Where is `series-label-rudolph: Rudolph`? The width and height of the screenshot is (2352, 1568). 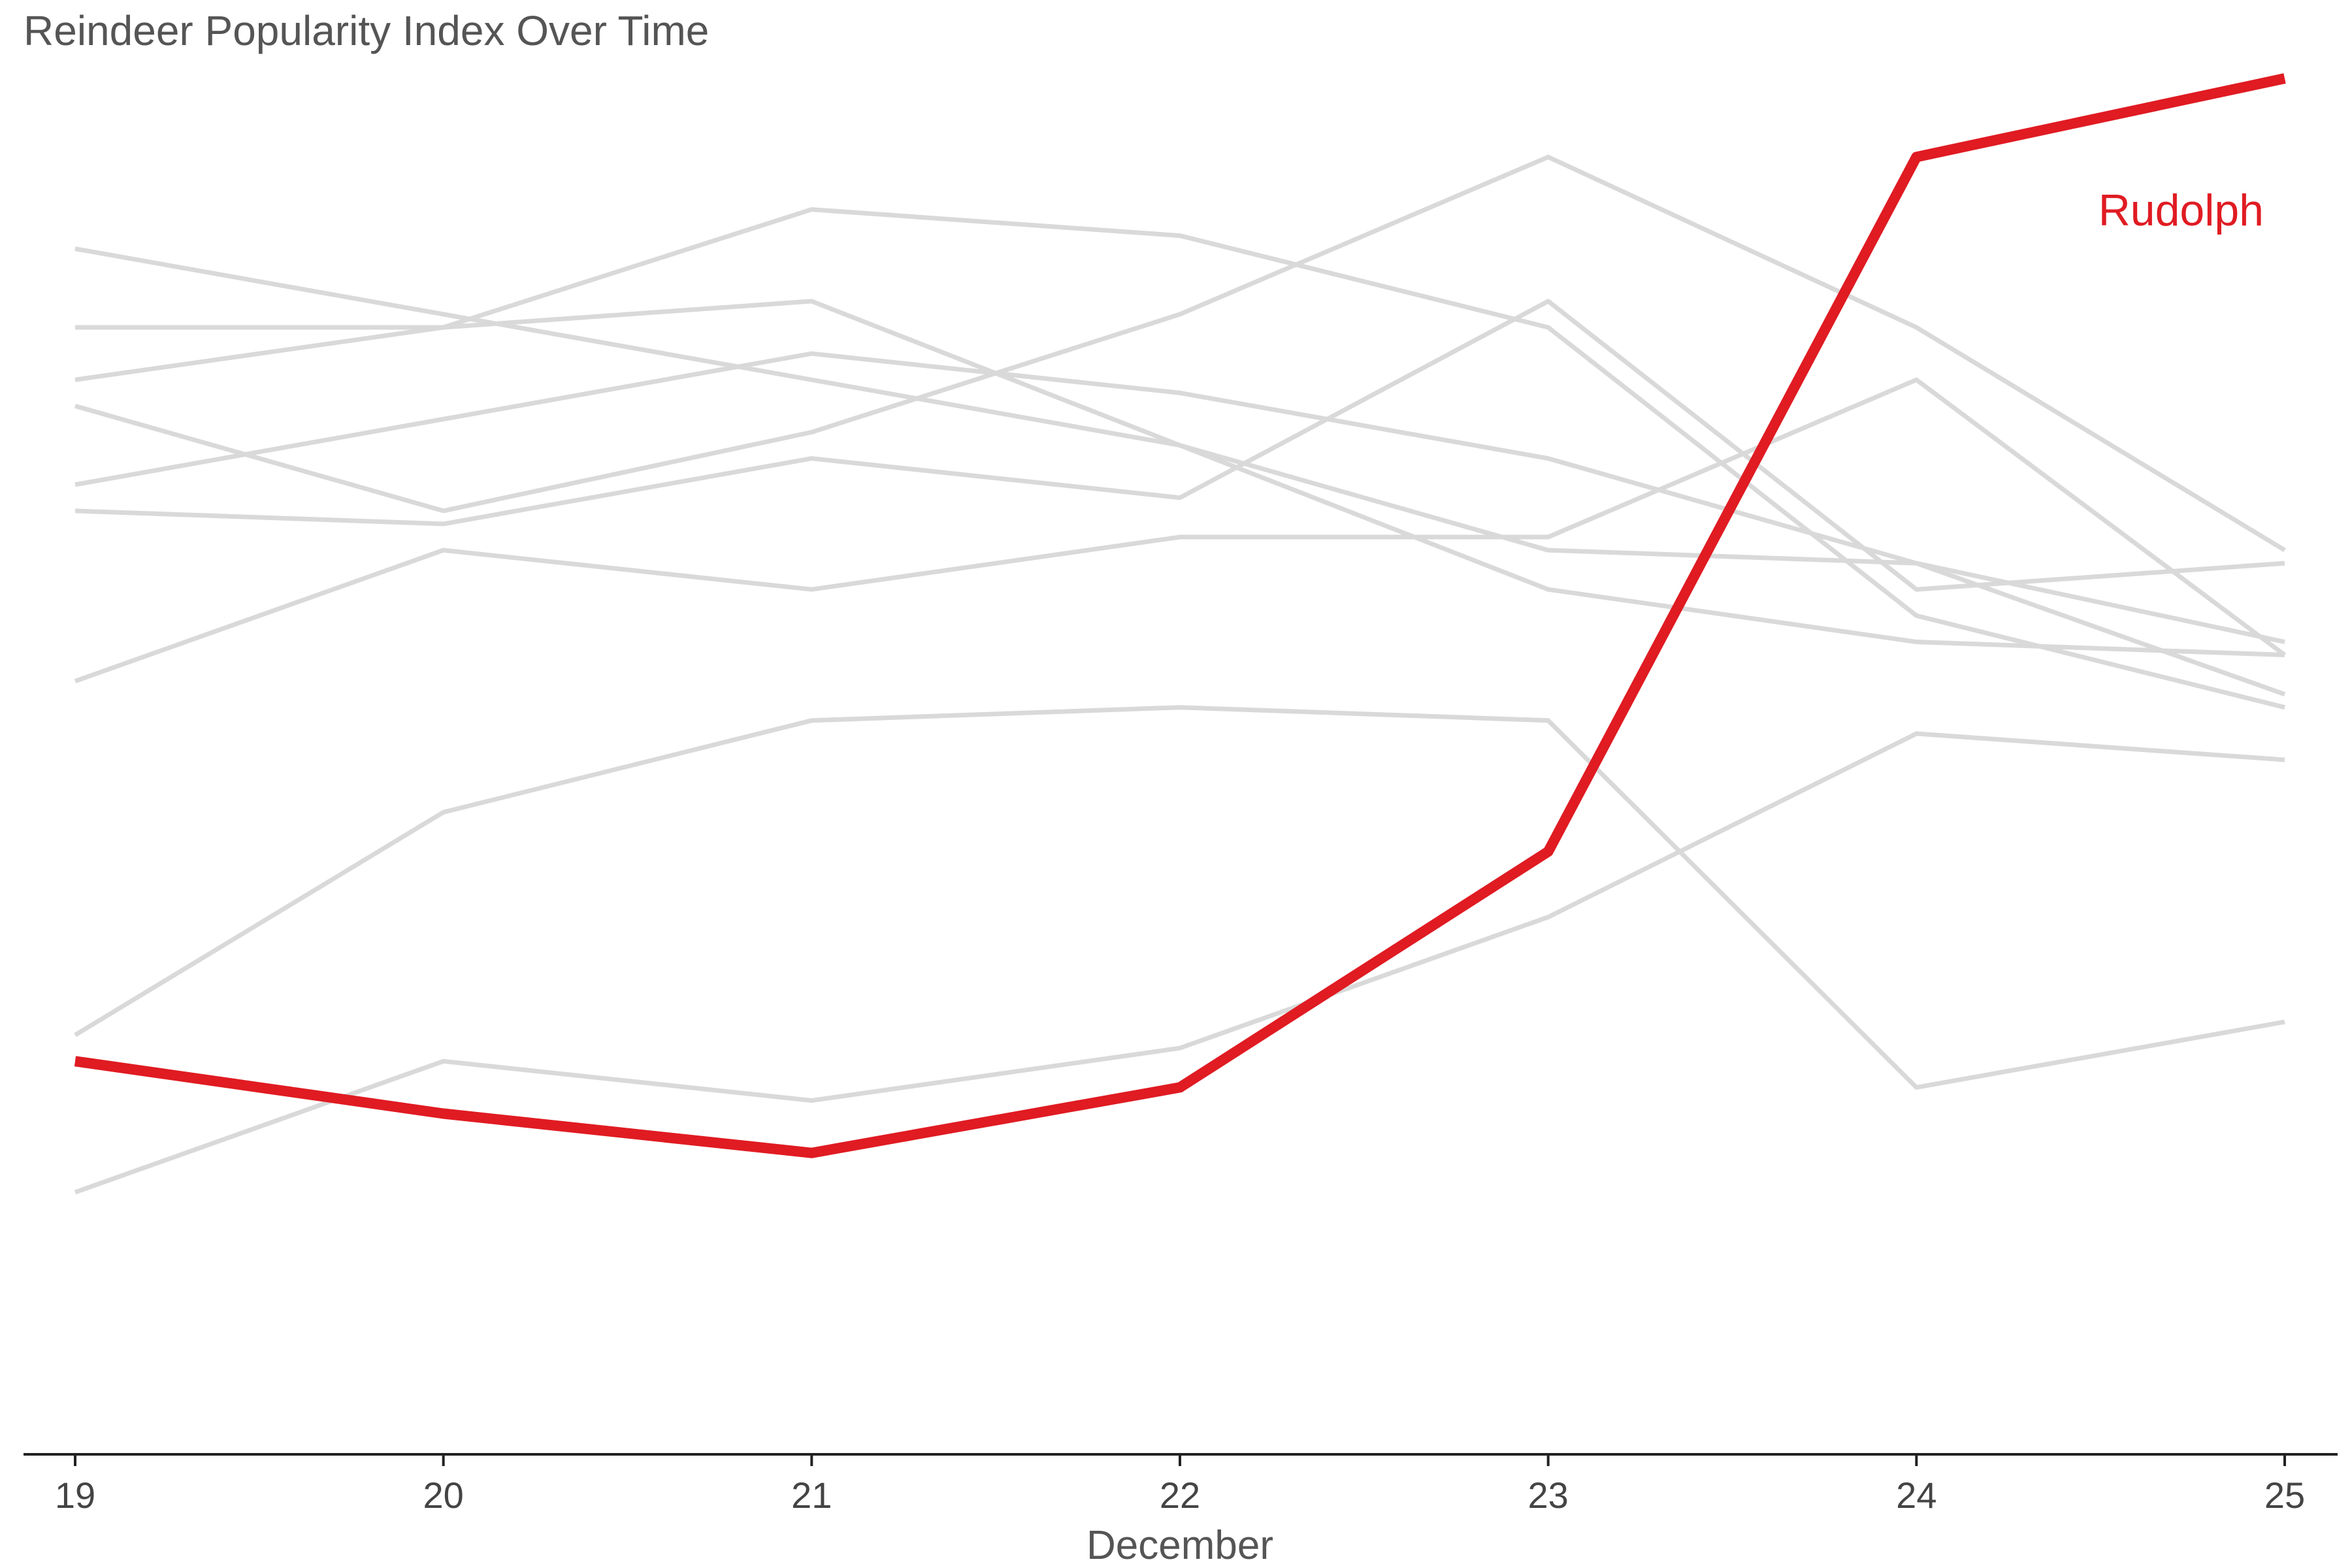
series-label-rudolph: Rudolph is located at coordinates (2181, 210).